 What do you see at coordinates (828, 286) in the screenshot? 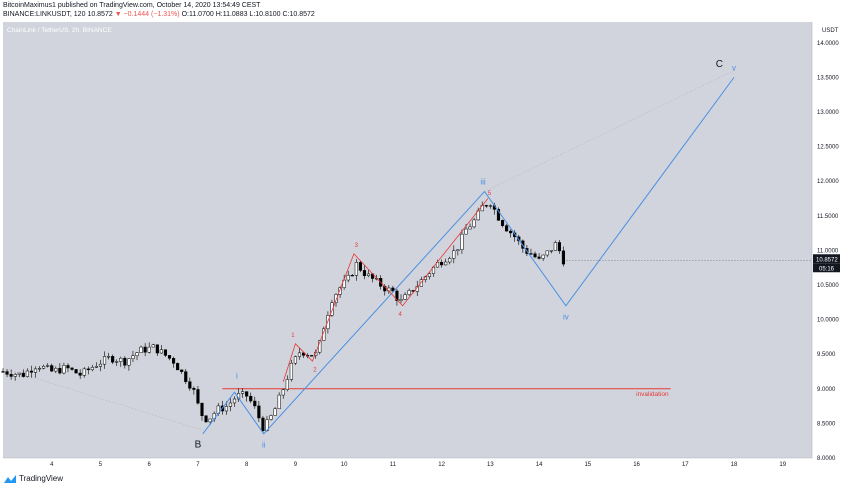
I see `y-tick-label: 10.5000` at bounding box center [828, 286].